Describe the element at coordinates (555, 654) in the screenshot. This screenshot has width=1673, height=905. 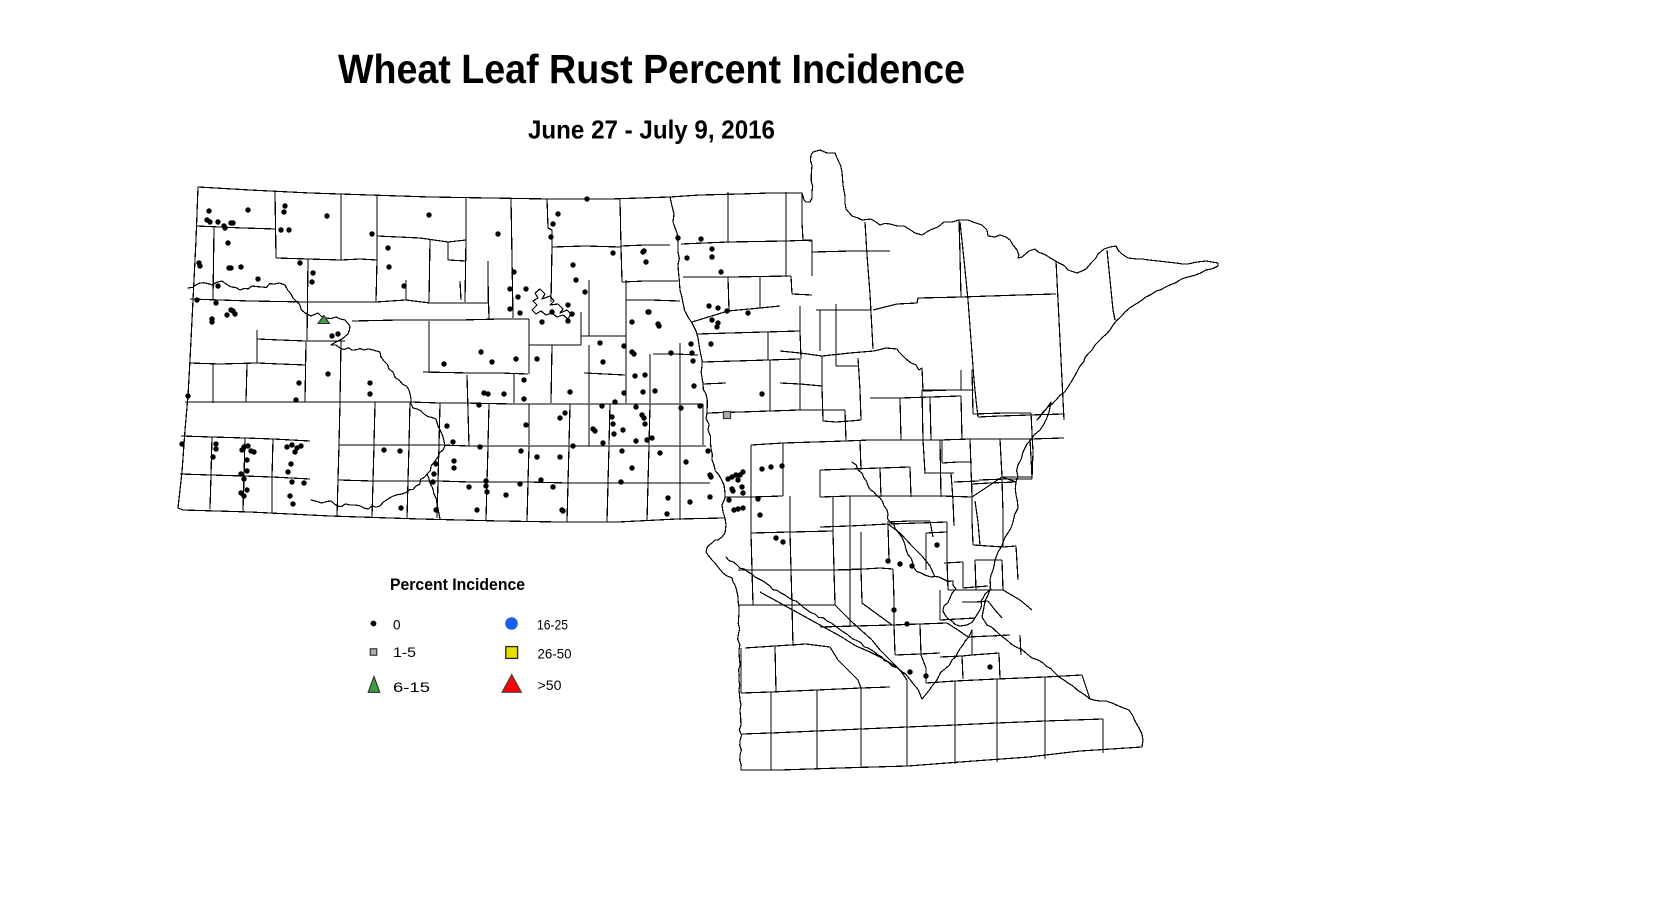
I see `svg-text: 26-50` at that location.